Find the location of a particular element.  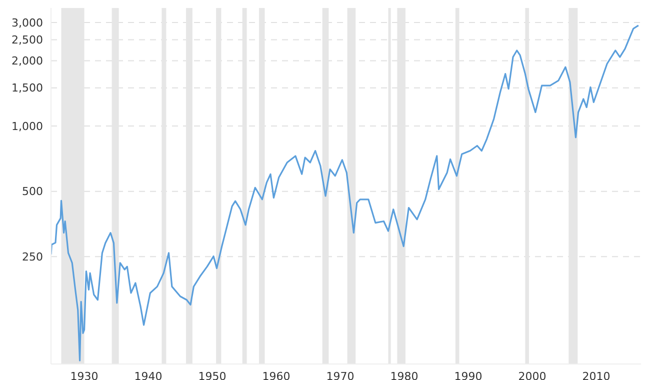

x-tick-label: 1990 is located at coordinates (468, 375).